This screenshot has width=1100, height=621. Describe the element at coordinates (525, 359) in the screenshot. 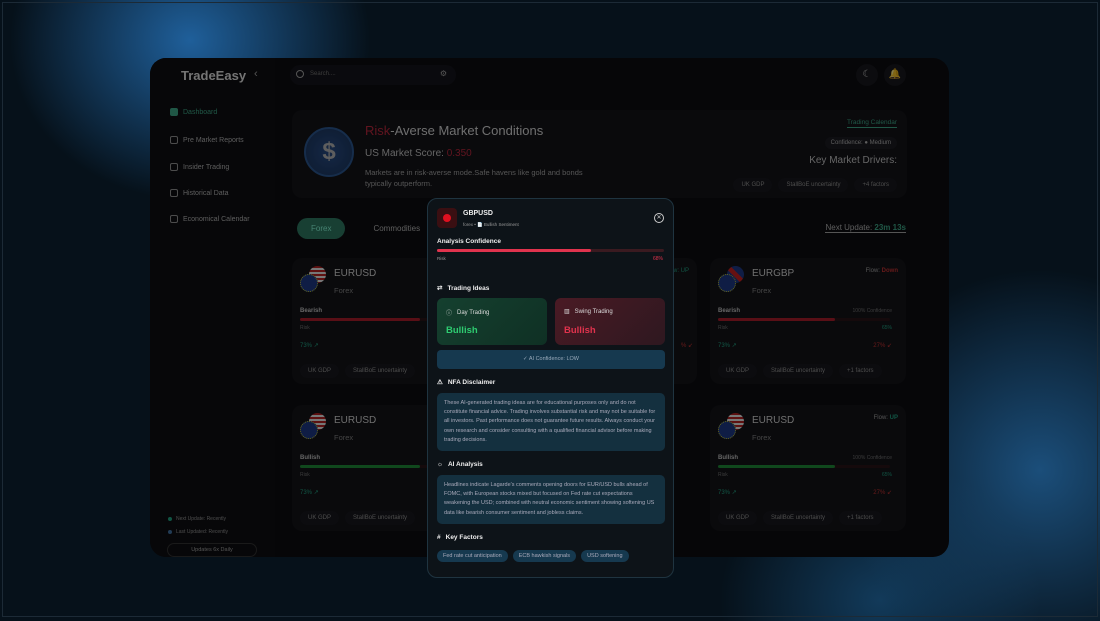

I see `check-circle-icon: ✓` at that location.